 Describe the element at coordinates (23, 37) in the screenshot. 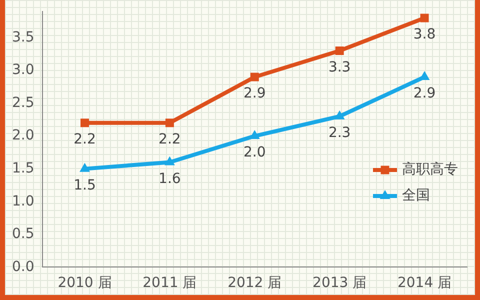

I see `y-tick-label: 3.5` at that location.